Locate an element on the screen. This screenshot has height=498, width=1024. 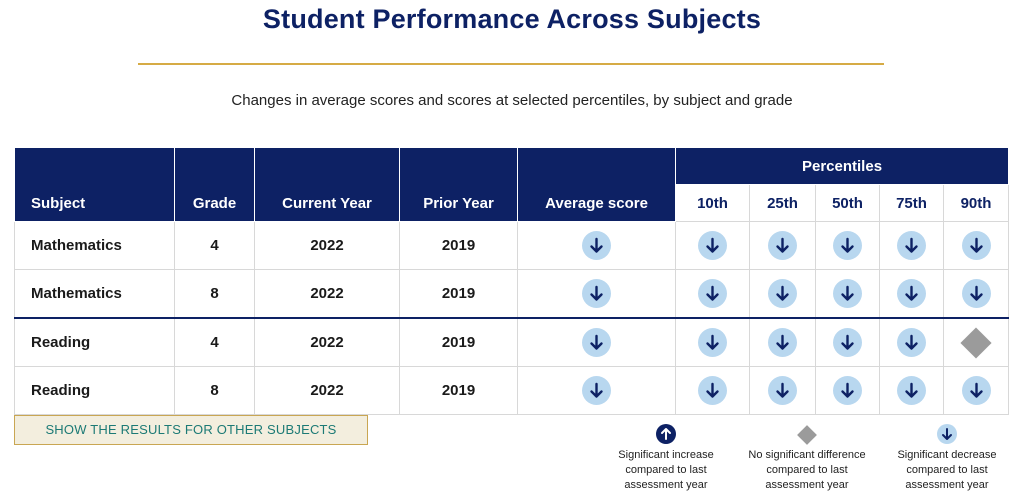
show-other-subjects-button: SHOW THE RESULTS FOR OTHER SUBJECTS is located at coordinates (191, 430).